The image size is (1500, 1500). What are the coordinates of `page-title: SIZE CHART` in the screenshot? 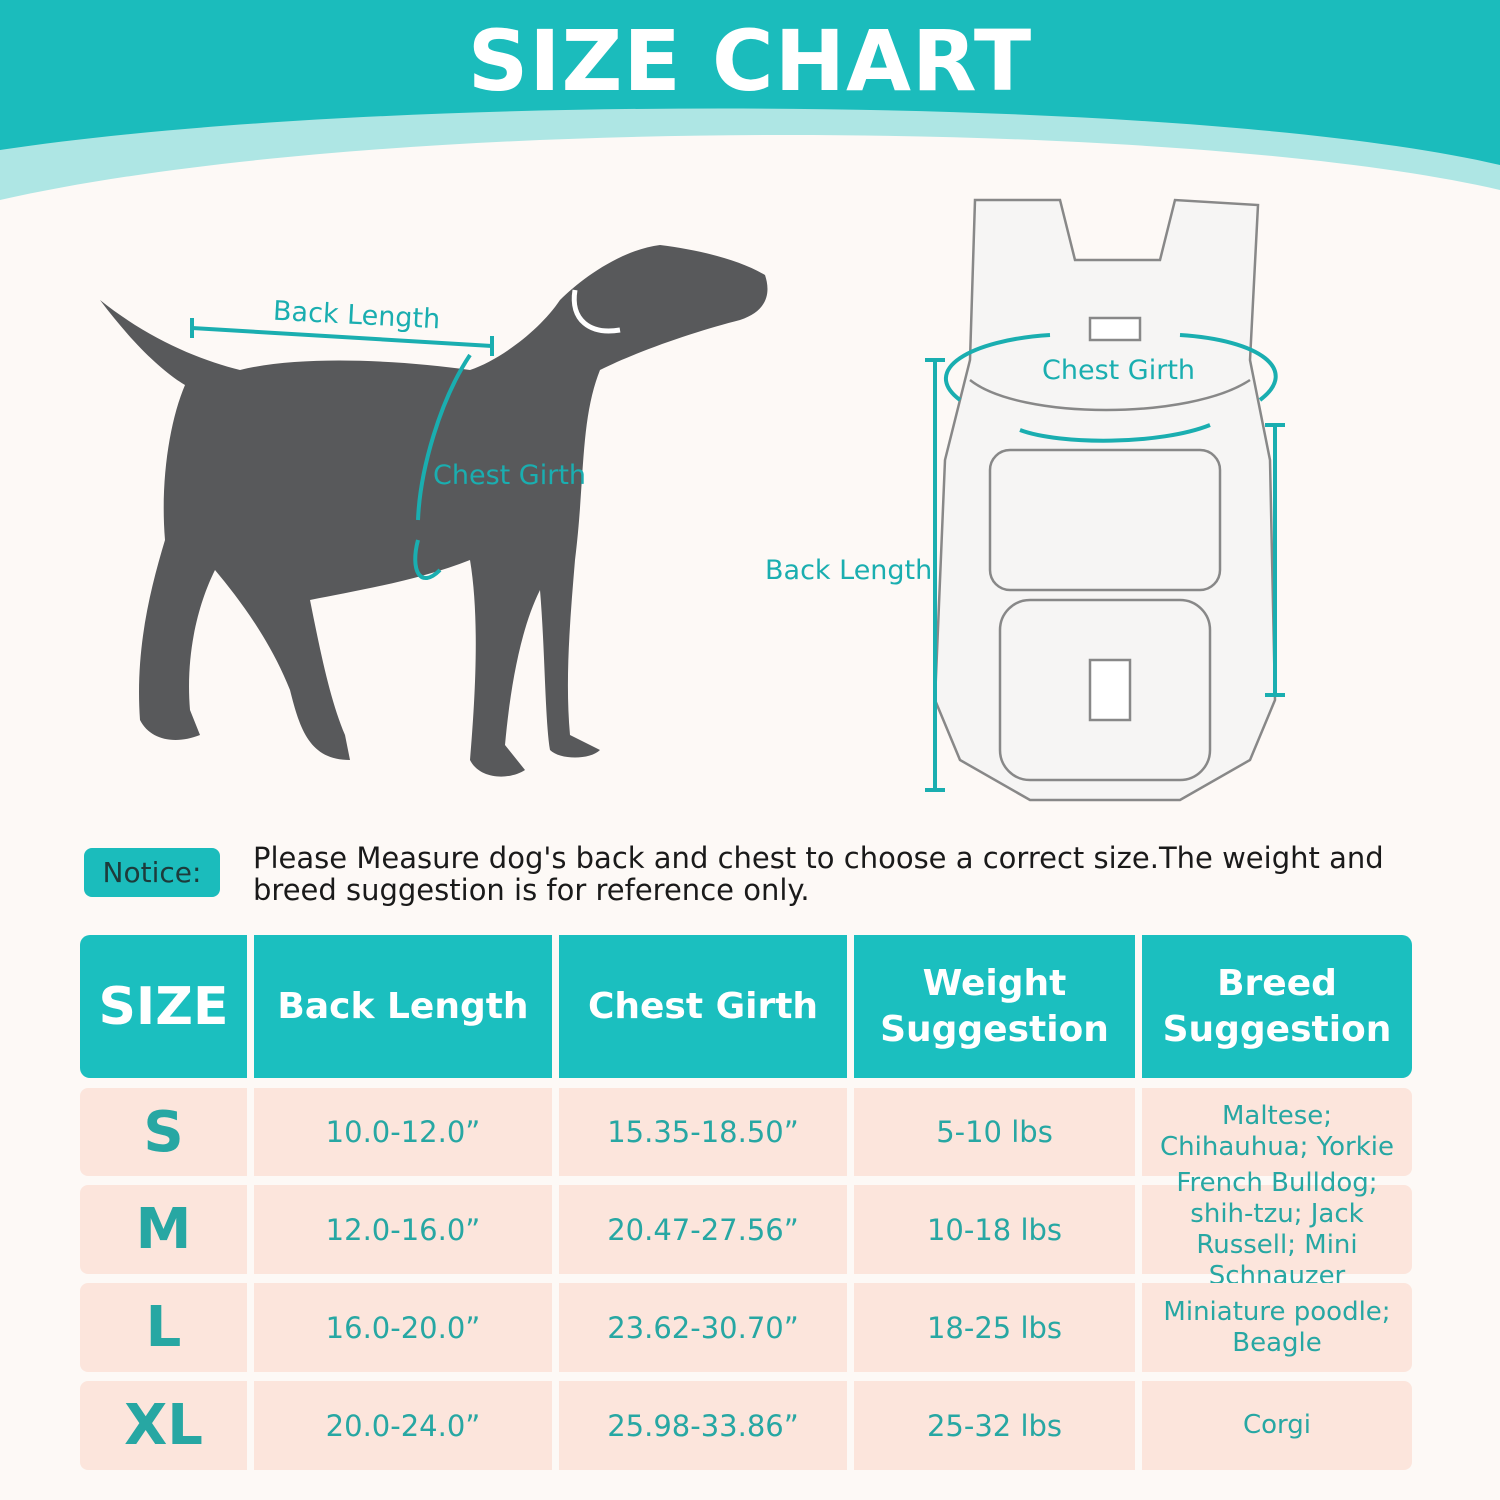 It's located at (750, 61).